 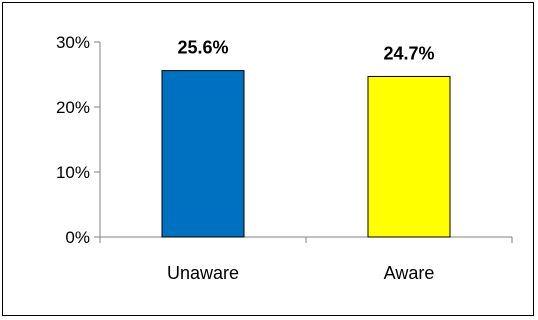 I want to click on y-tick-label-1: 10%, so click(x=73, y=172).